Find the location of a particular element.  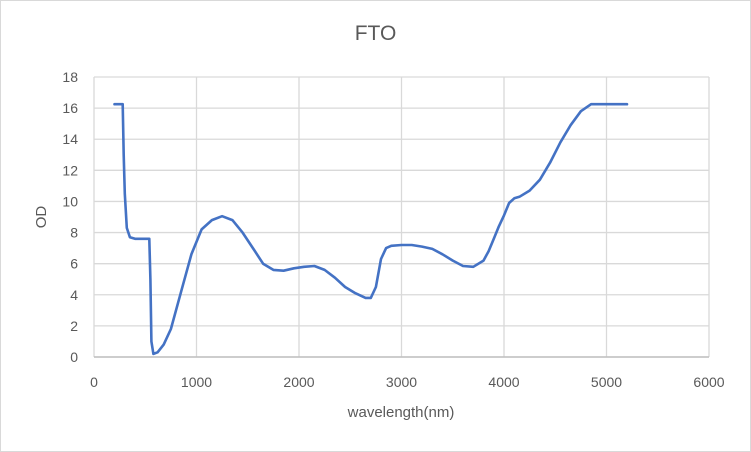

y-tick-label: 8 is located at coordinates (74, 233).